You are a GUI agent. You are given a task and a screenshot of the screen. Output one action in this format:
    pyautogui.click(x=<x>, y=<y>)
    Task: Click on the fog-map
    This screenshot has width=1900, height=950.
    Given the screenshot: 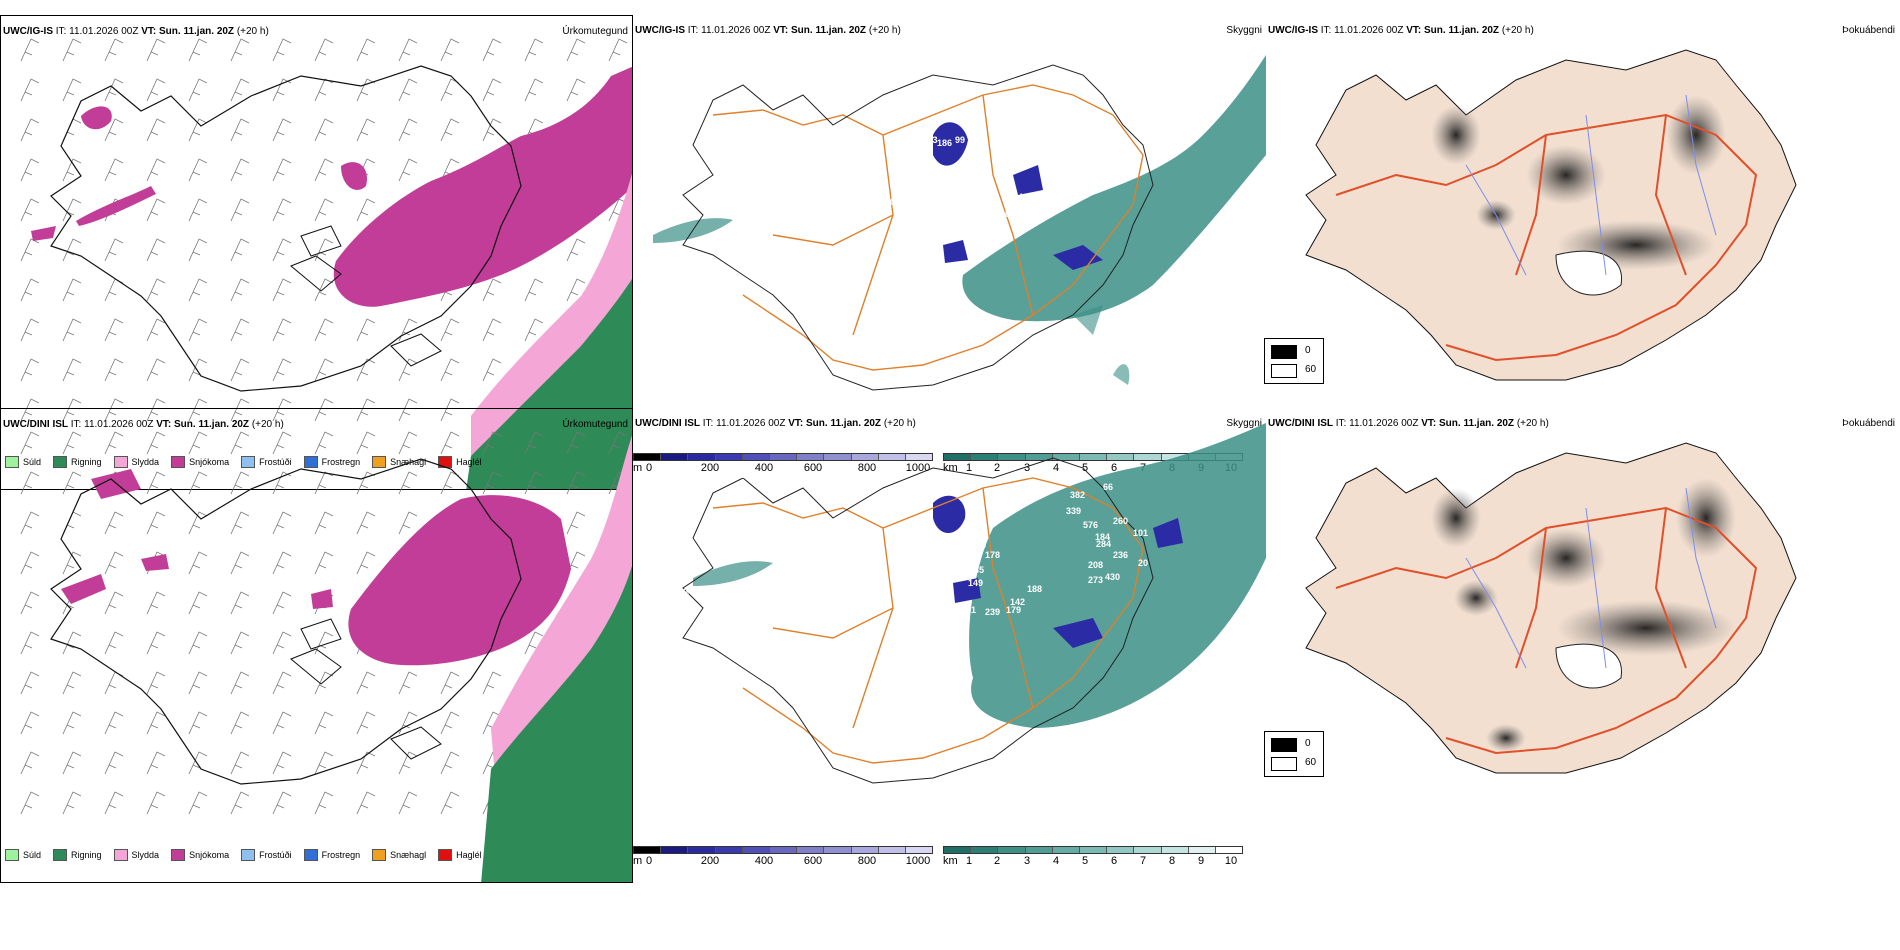 What is the action you would take?
    pyautogui.click(x=1551, y=608)
    